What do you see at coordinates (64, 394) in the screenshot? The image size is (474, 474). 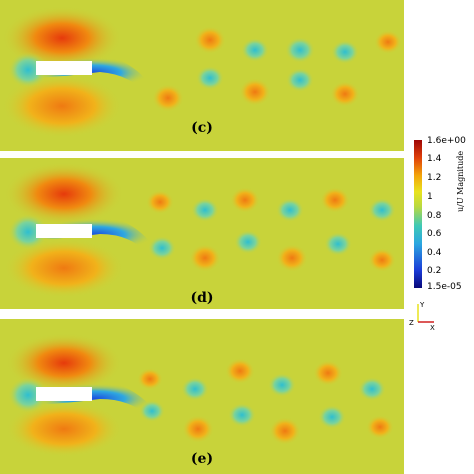 I see `cylinder-e` at bounding box center [64, 394].